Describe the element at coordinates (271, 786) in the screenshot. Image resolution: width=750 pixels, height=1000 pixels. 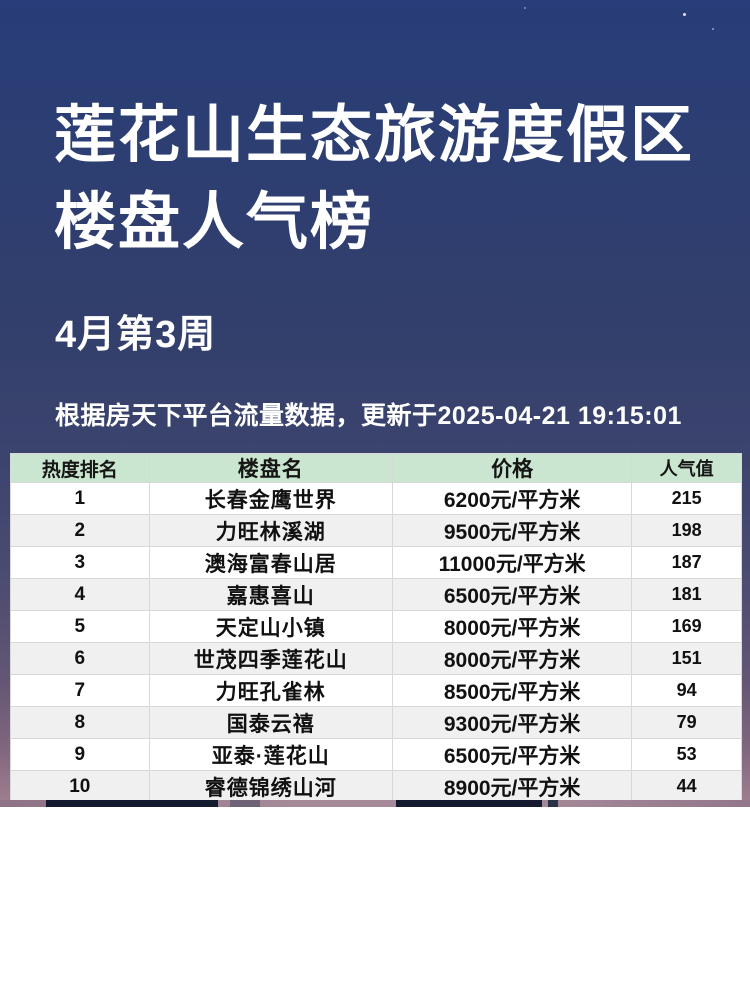
I see `cell-name: 睿德锦绣山河` at that location.